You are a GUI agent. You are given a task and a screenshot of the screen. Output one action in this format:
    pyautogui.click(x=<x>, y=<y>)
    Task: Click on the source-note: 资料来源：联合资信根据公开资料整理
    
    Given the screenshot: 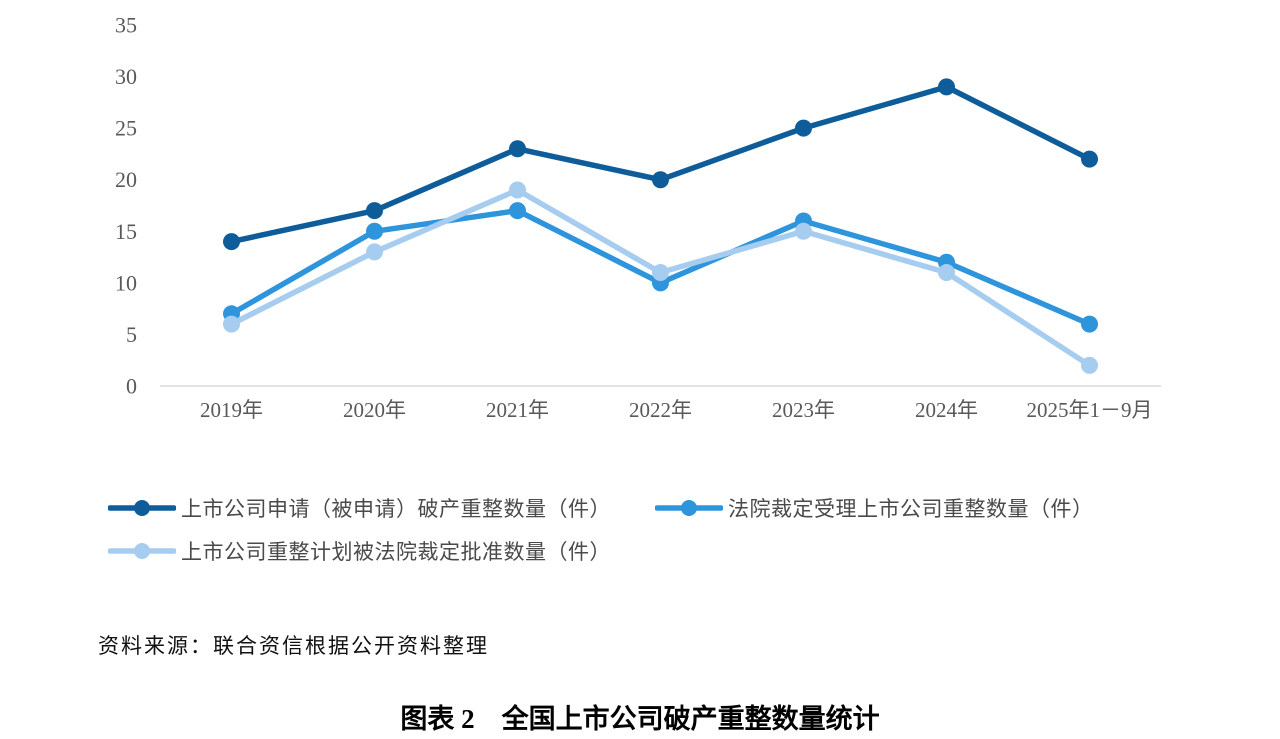 What is the action you would take?
    pyautogui.click(x=293, y=646)
    